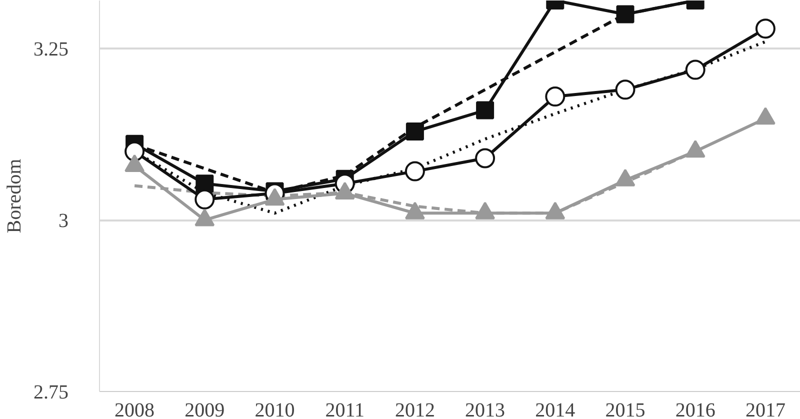 This screenshot has width=800, height=419. Describe the element at coordinates (485, 409) in the screenshot. I see `x-tick-label: 2013` at that location.